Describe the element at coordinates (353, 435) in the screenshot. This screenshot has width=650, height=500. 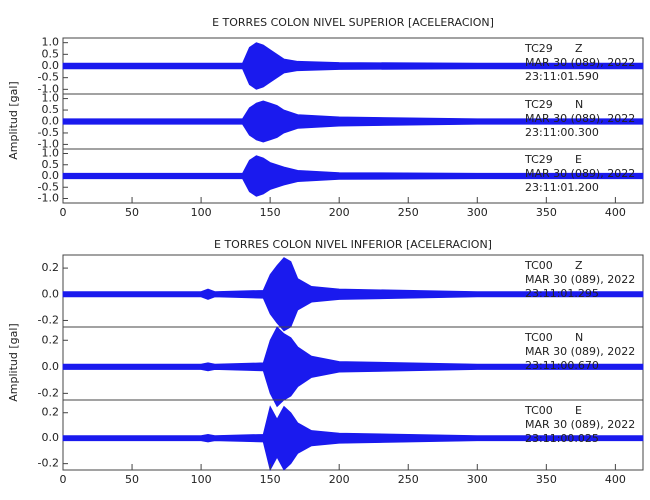
I see `trace-frame` at that location.